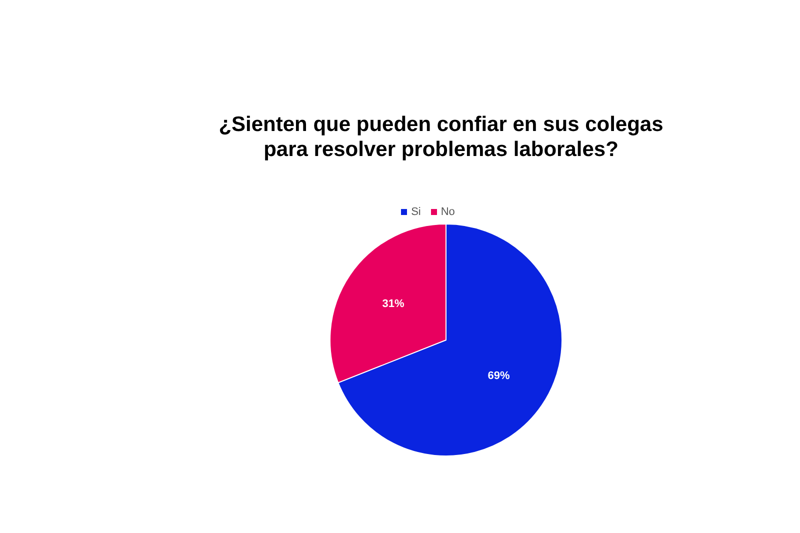  Describe the element at coordinates (441, 137) in the screenshot. I see `chart-title: ¿Sienten que pueden confiar en sus colegas para resolver problemas laborales?` at that location.